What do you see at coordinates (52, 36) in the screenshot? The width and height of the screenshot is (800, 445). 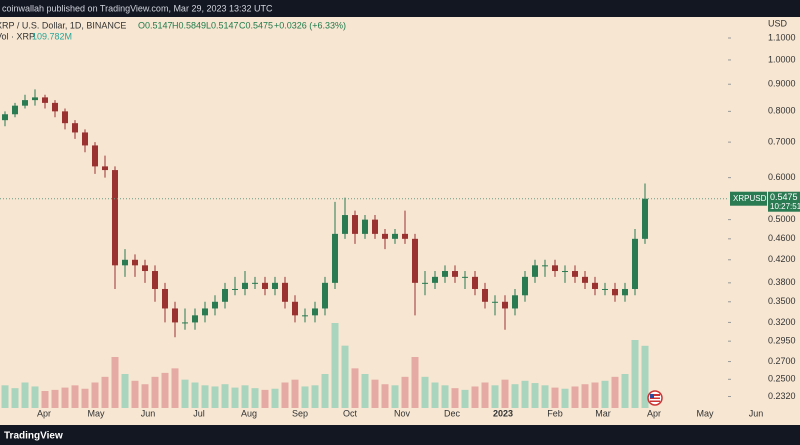 I see `volume-value: 109.782M` at bounding box center [52, 36].